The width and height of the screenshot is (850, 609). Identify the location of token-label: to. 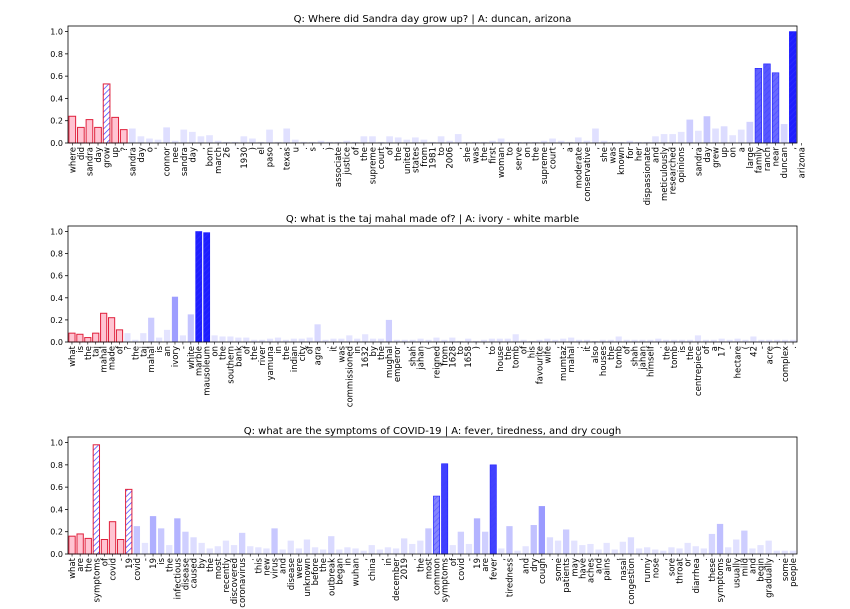
(493, 350).